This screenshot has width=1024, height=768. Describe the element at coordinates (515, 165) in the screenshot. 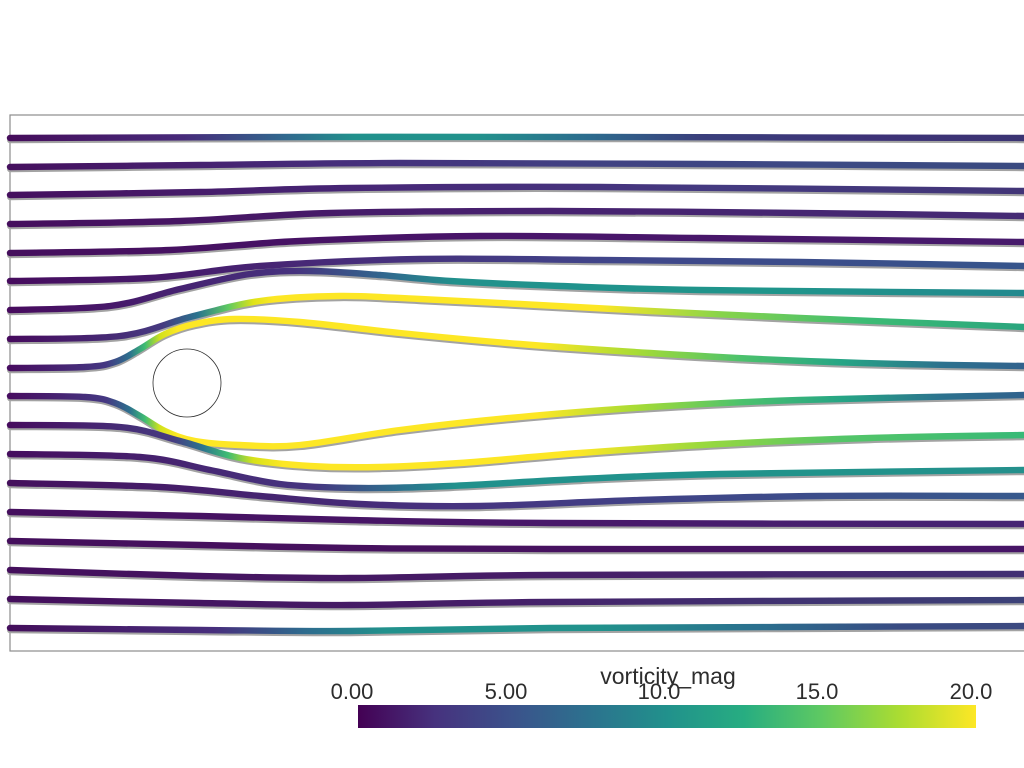

I see `streamline-L2` at that location.